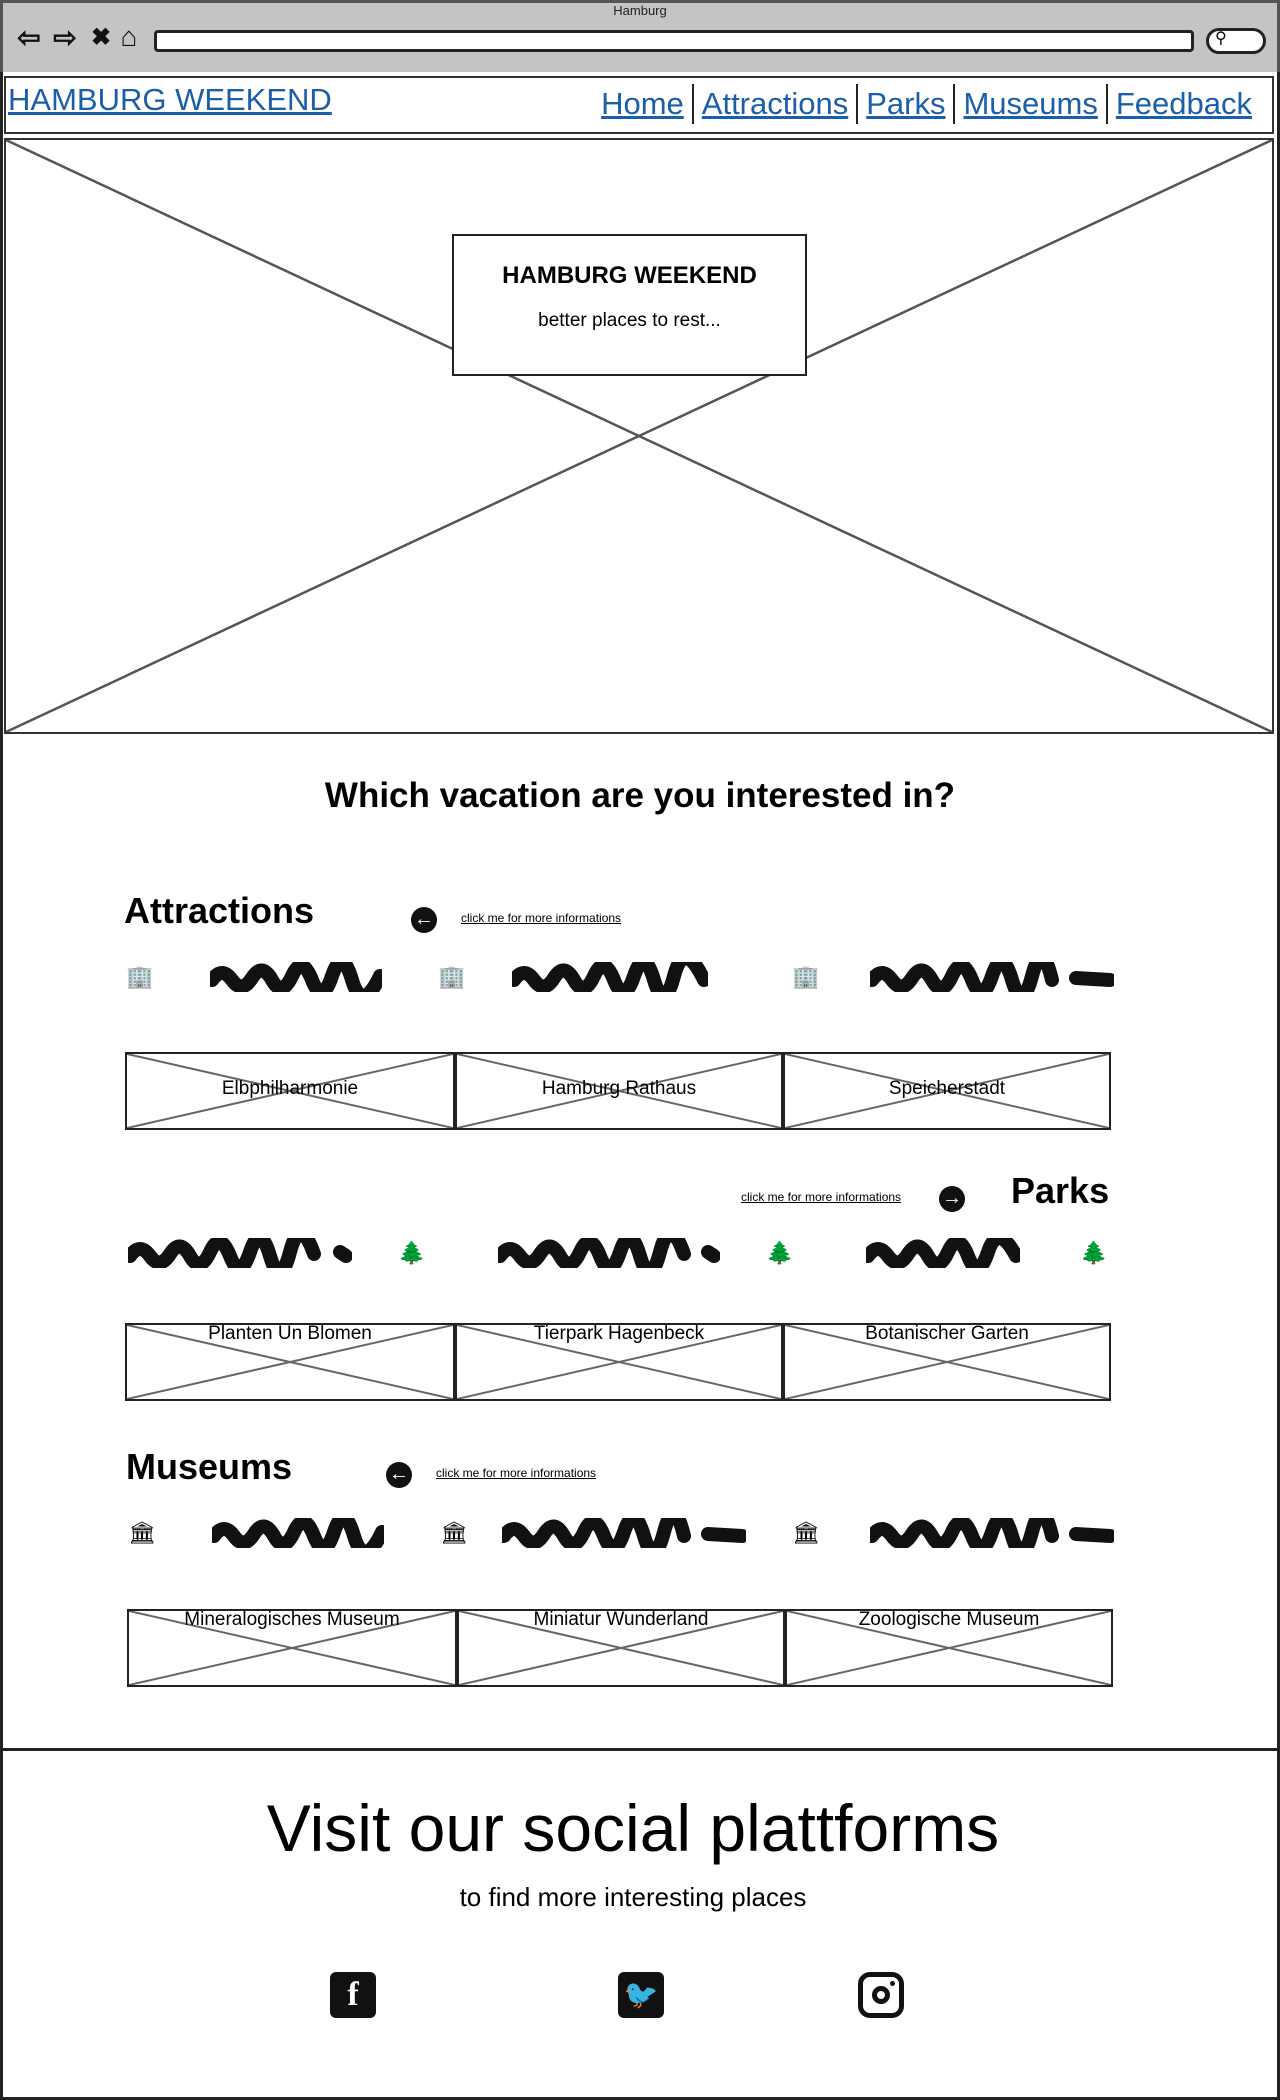 This screenshot has width=1280, height=2100. I want to click on nav-link-parks: Parks, so click(906, 103).